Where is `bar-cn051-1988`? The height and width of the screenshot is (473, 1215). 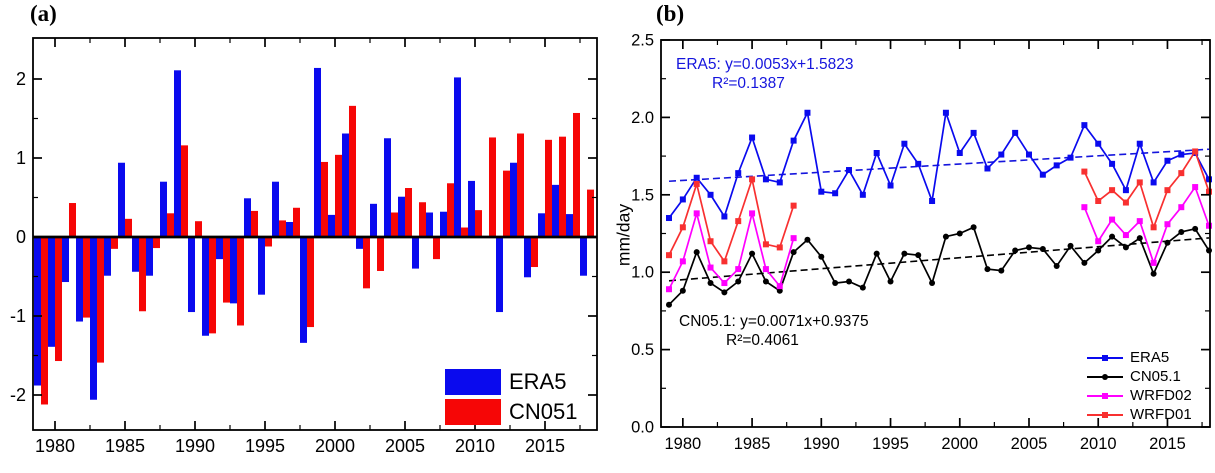
bar-cn051-1988 is located at coordinates (170, 225).